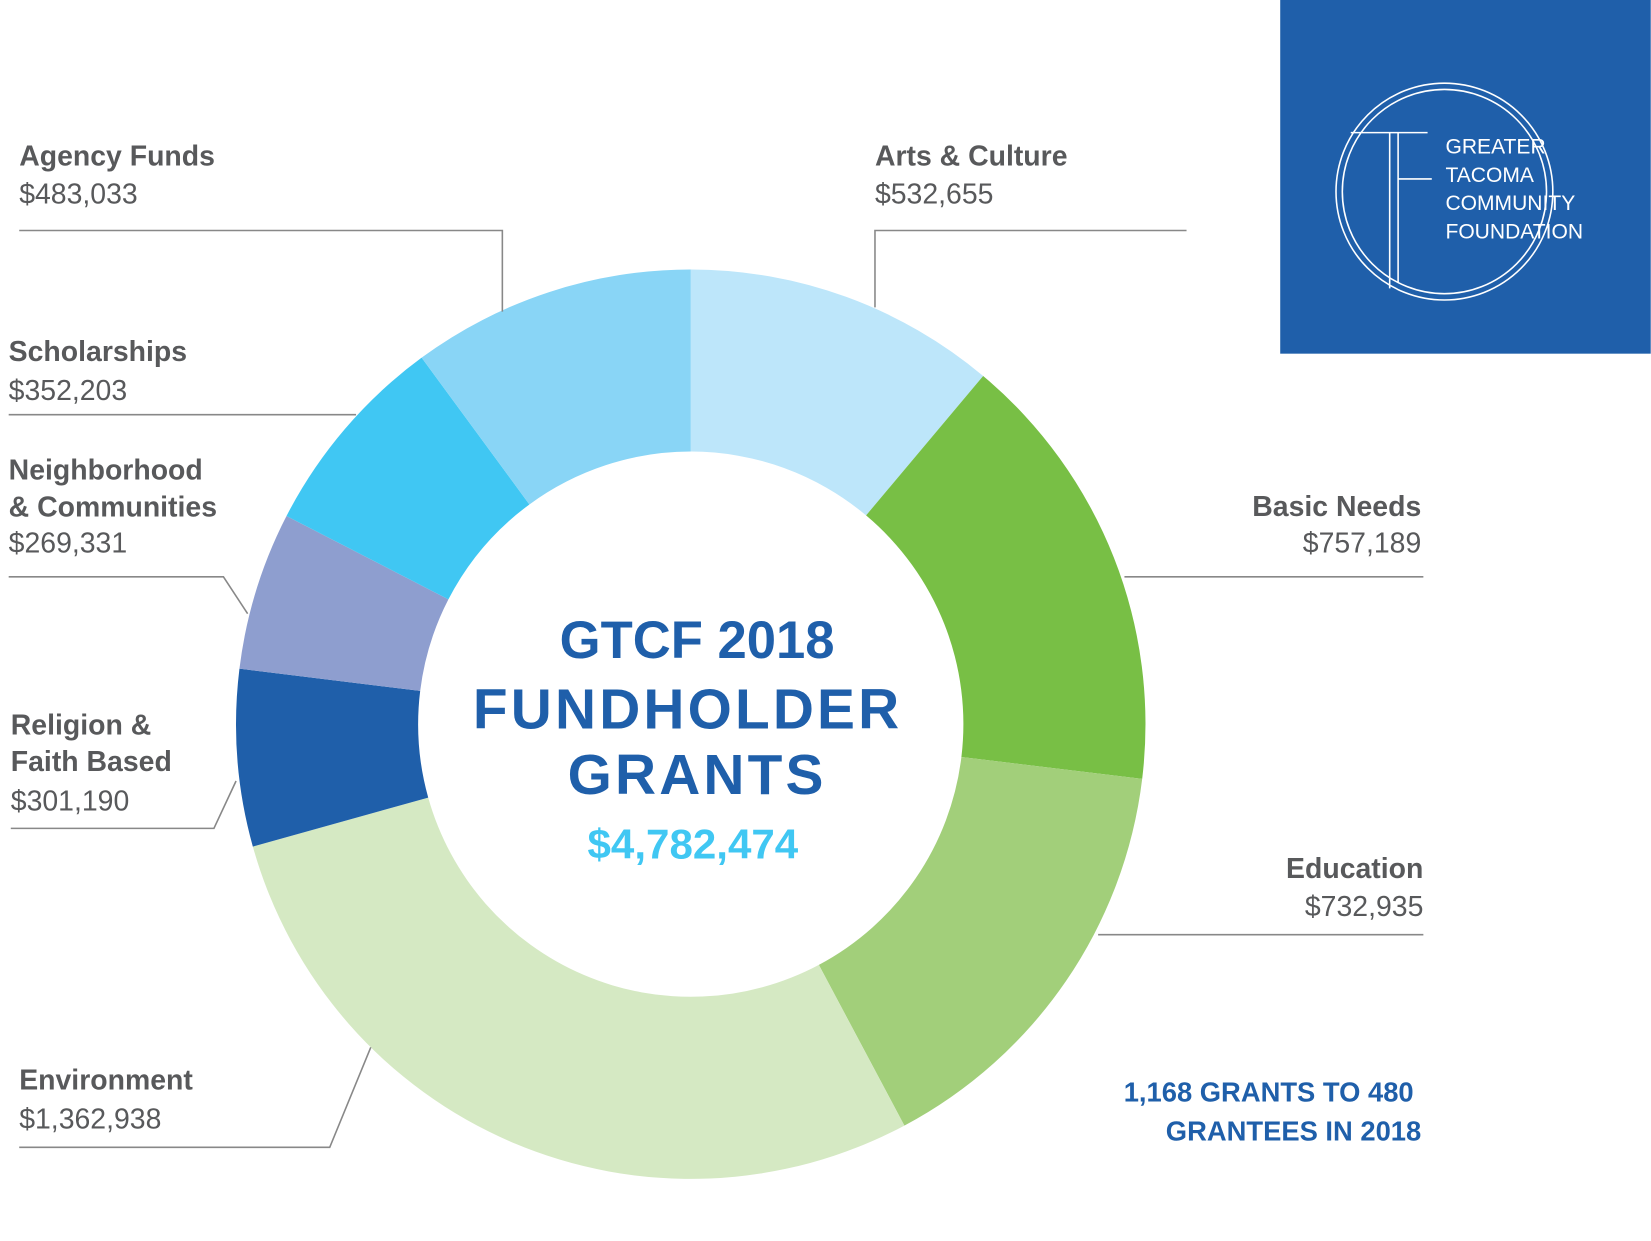 The height and width of the screenshot is (1241, 1651). I want to click on slice-value: $483,033, so click(78, 194).